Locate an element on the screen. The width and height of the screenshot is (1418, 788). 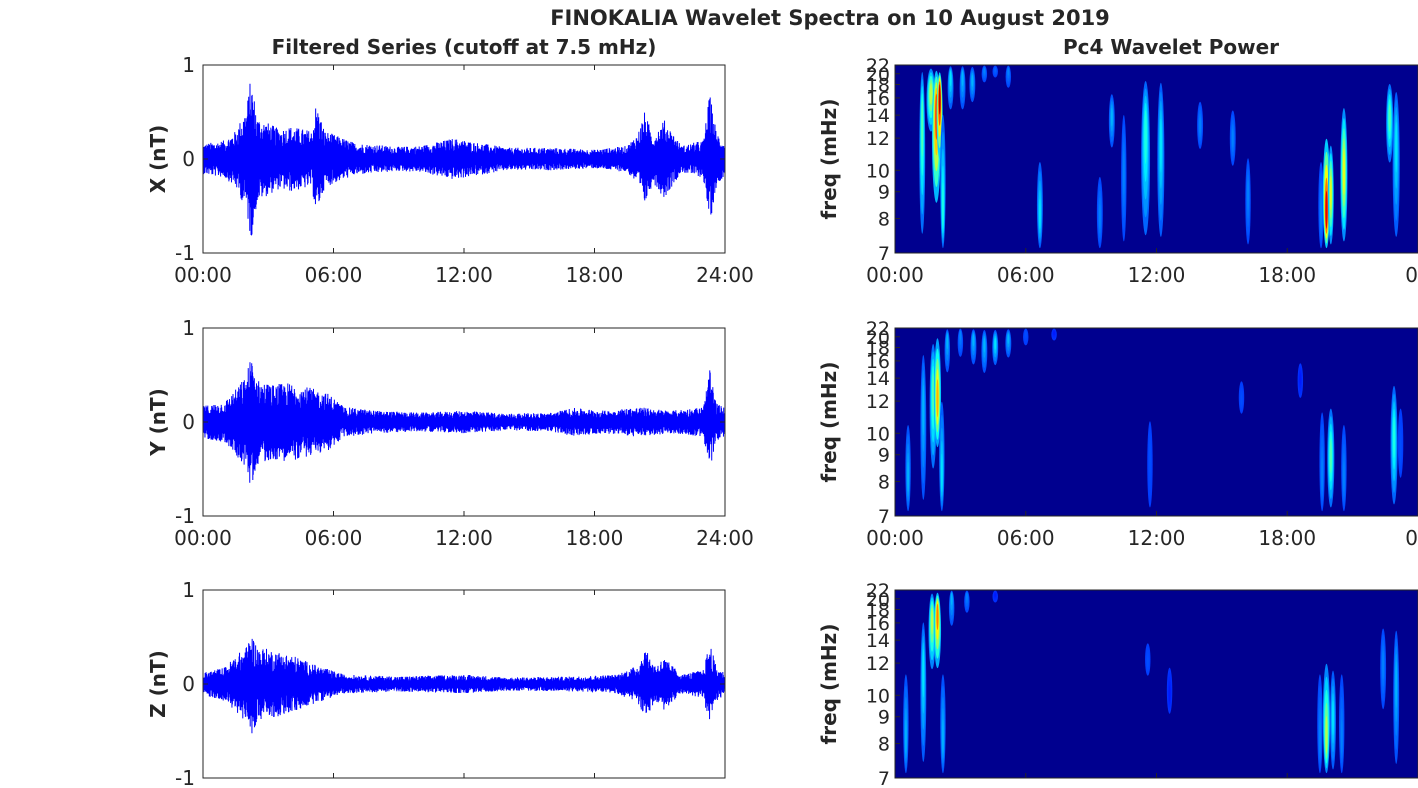
y-wavelet-ytick-label: 7 is located at coordinates (884, 517).